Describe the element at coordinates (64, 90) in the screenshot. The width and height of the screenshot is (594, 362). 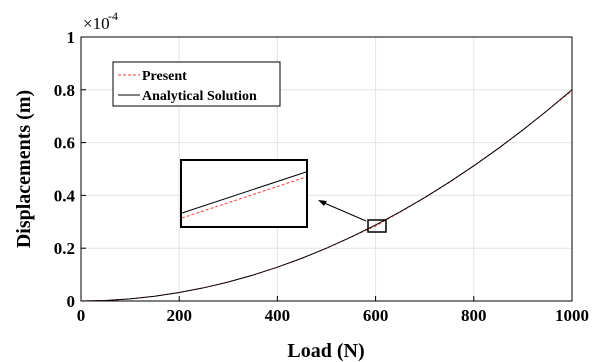
I see `y-tick-label: 0.8` at that location.